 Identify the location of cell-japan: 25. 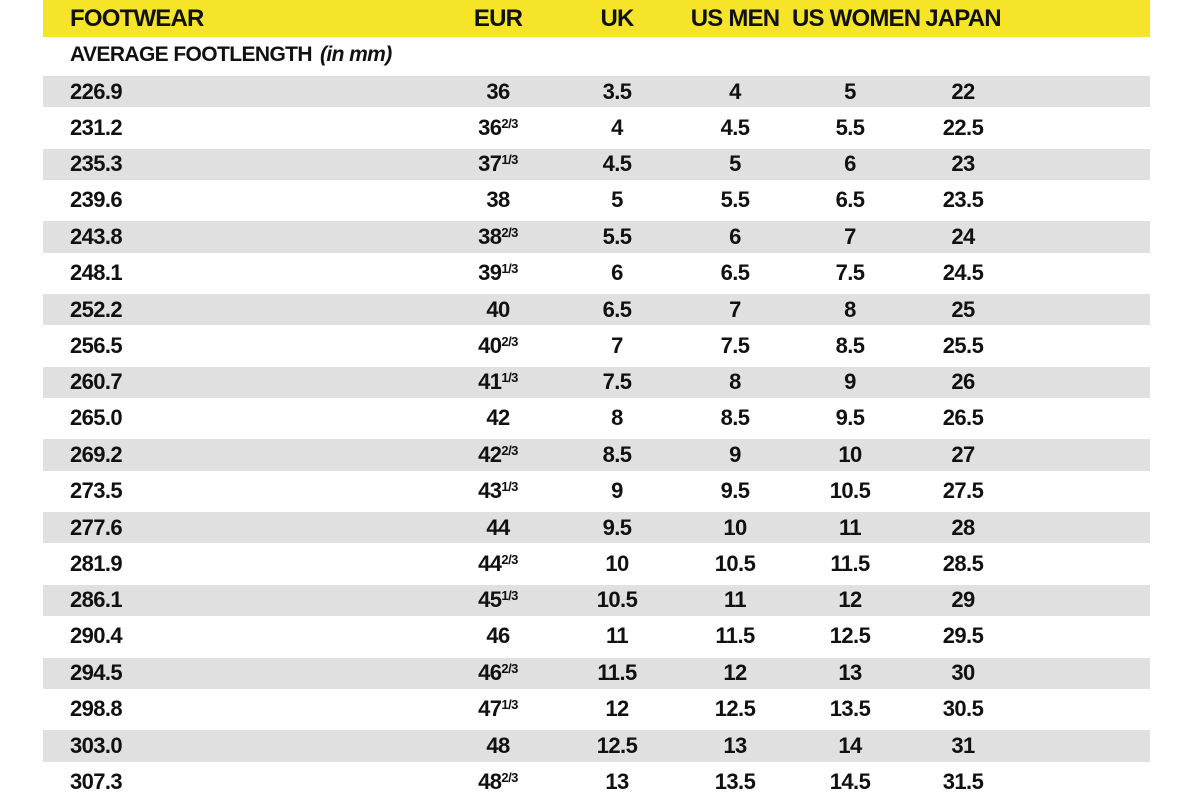
(963, 309).